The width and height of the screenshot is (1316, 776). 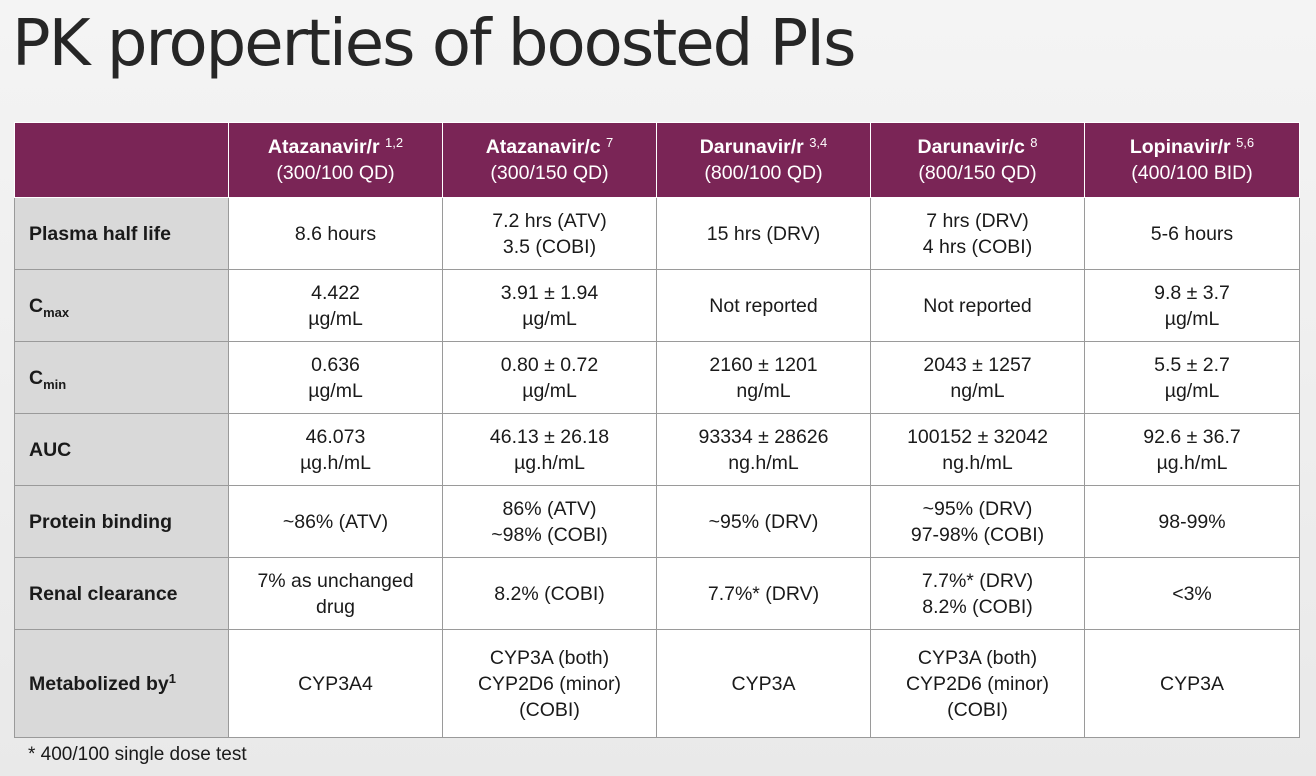 I want to click on row-label: Metabolized by1, so click(x=121, y=683).